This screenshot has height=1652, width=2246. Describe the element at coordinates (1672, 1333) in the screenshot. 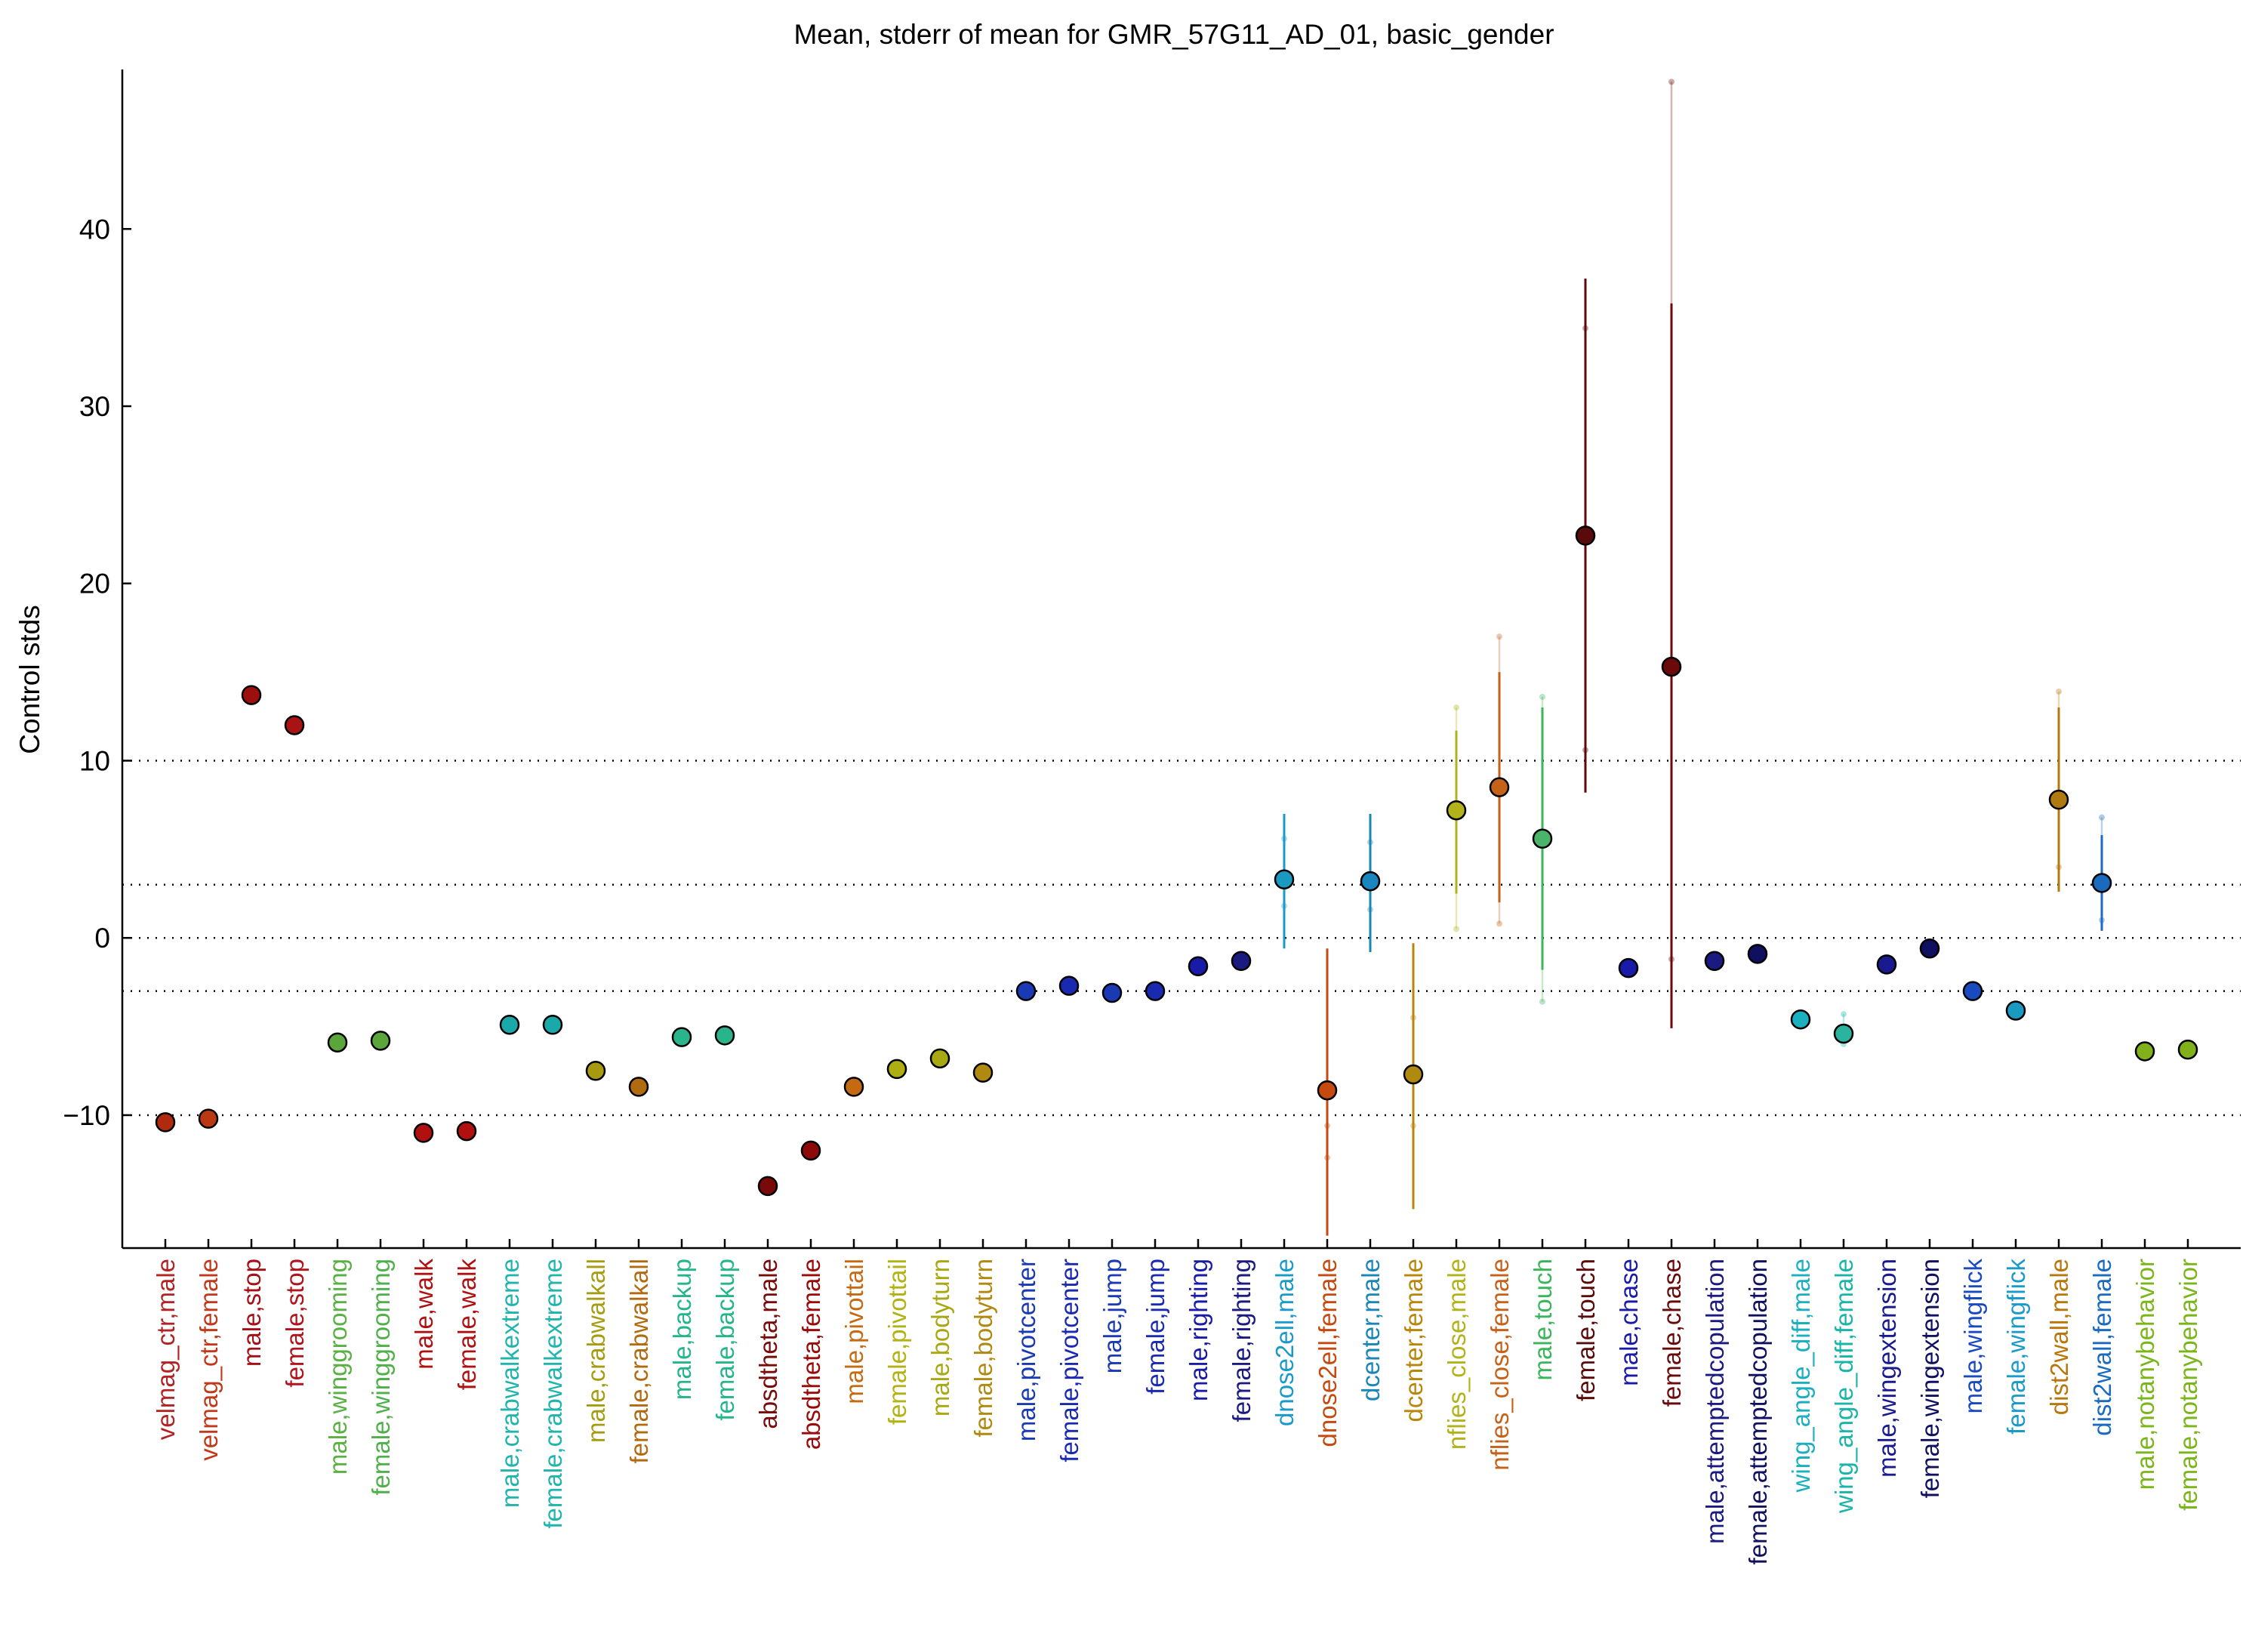

I see `x-tick-label: female,chase` at that location.